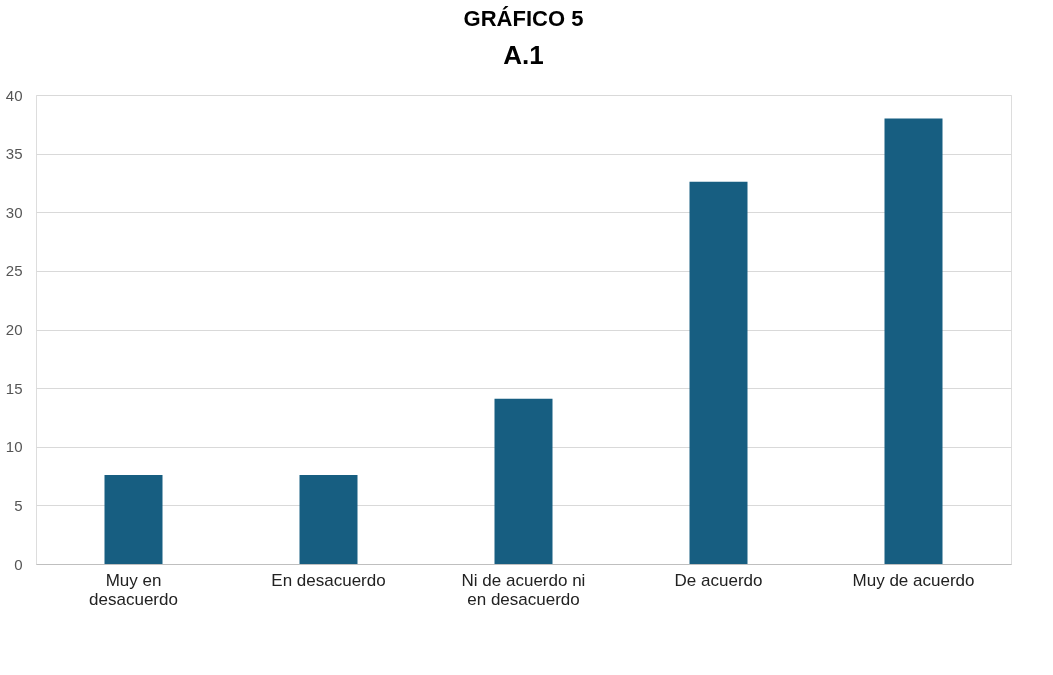  What do you see at coordinates (718, 580) in the screenshot?
I see `x-tick-label: De acuerdo` at bounding box center [718, 580].